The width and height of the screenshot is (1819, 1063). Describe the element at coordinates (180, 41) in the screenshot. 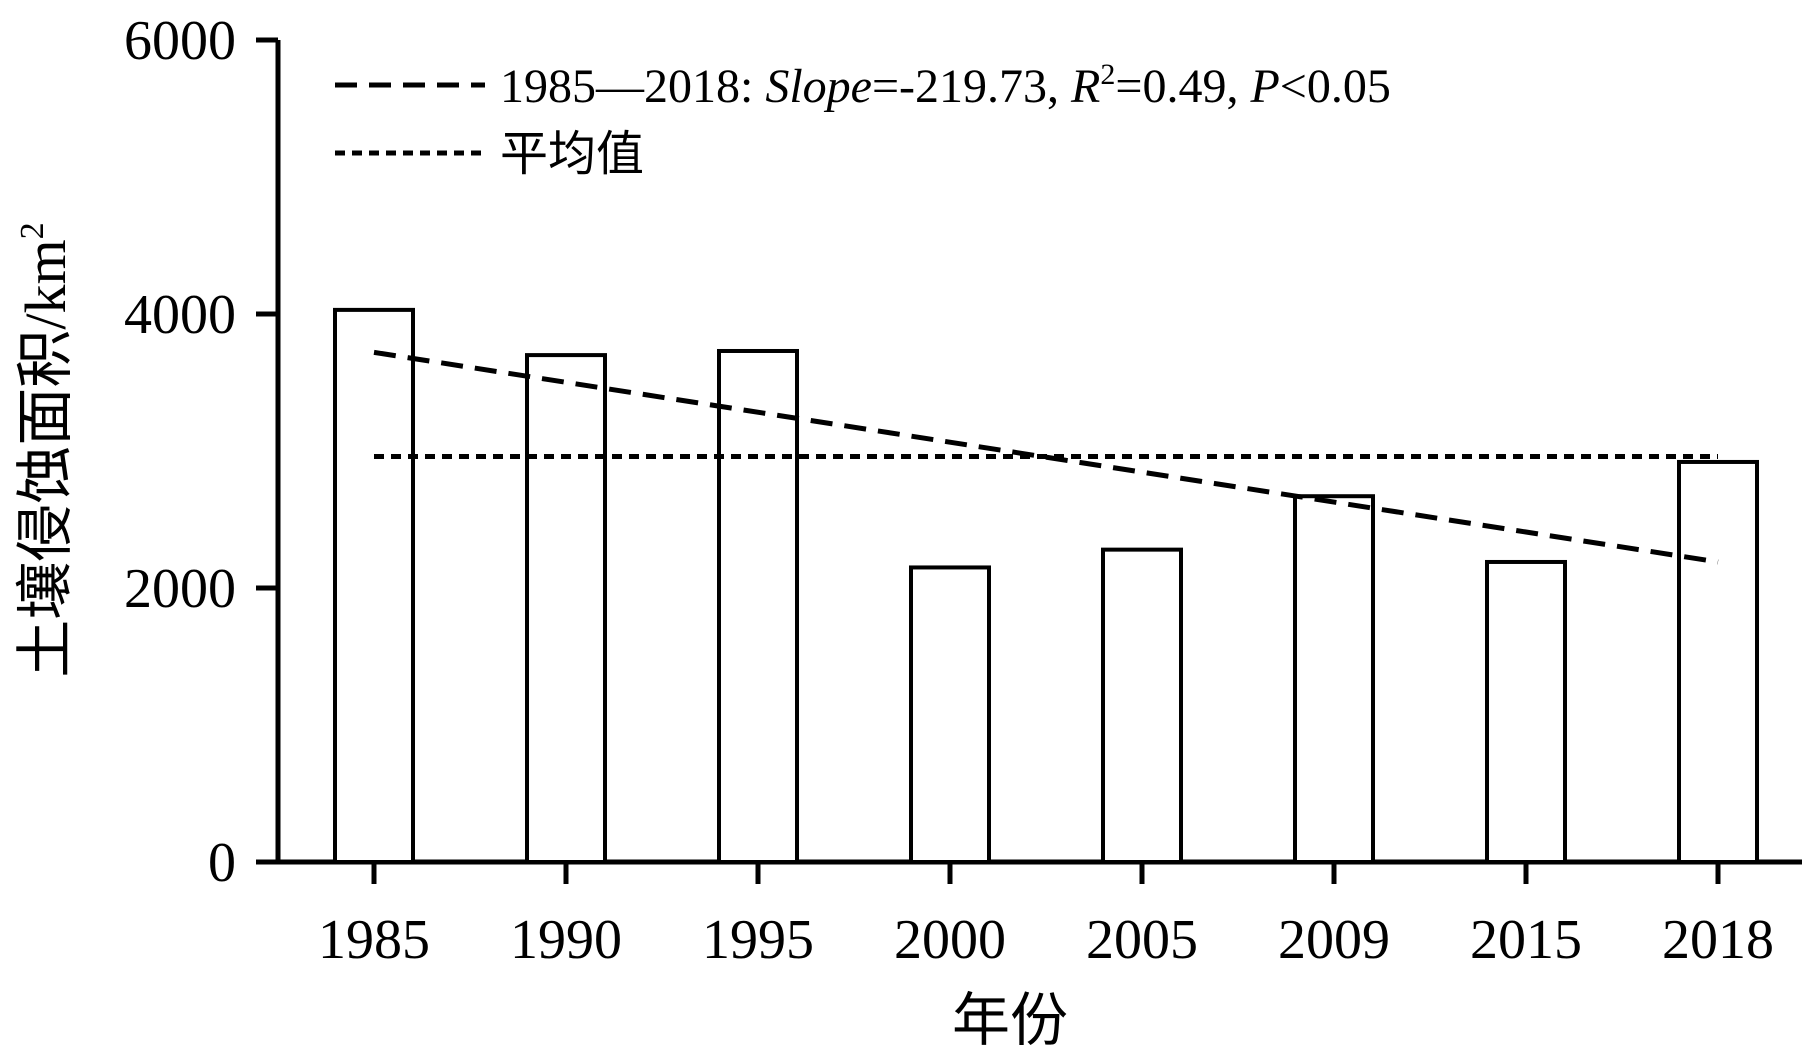

I see `y-tick-label: 6000` at that location.